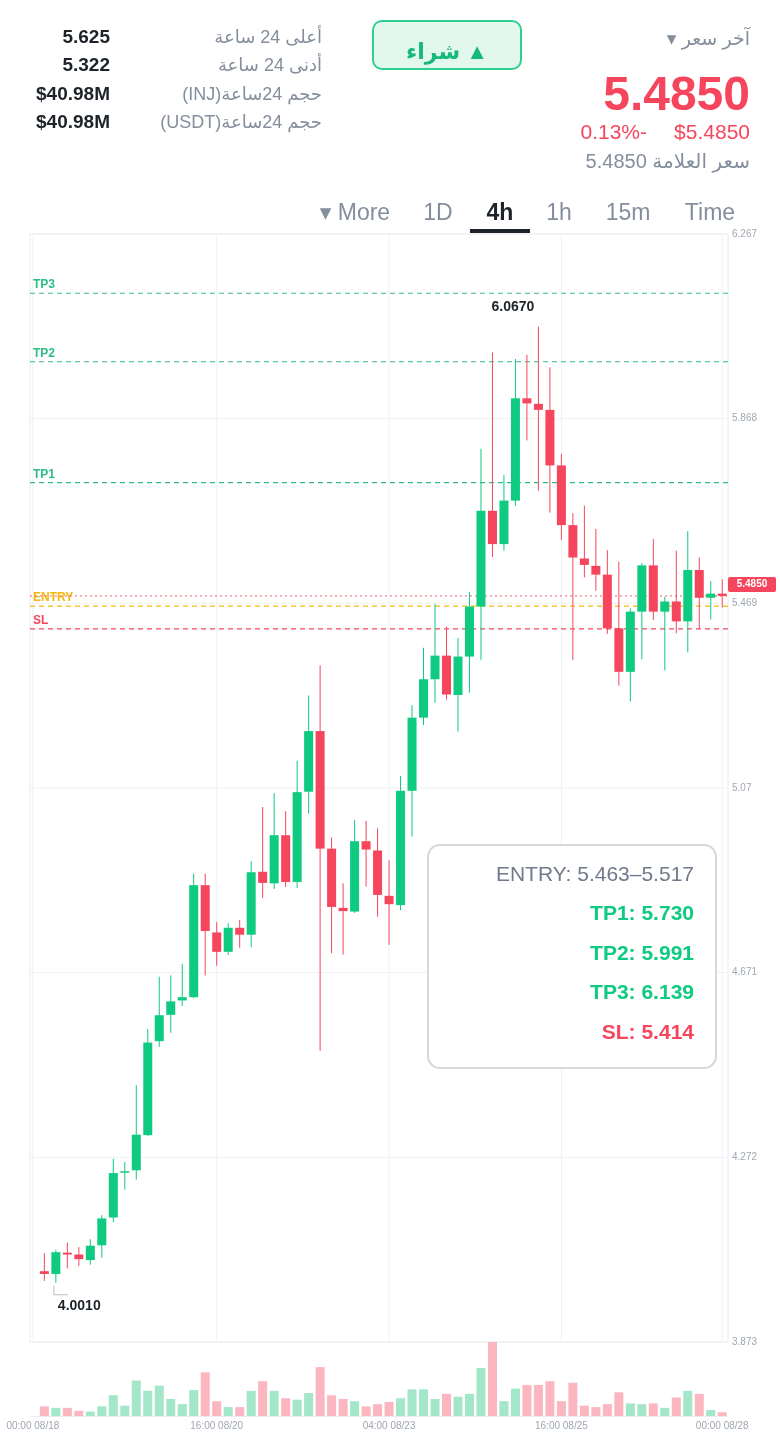 This screenshot has width=780, height=1434. Describe the element at coordinates (712, 131) in the screenshot. I see `text: $5.4850` at that location.